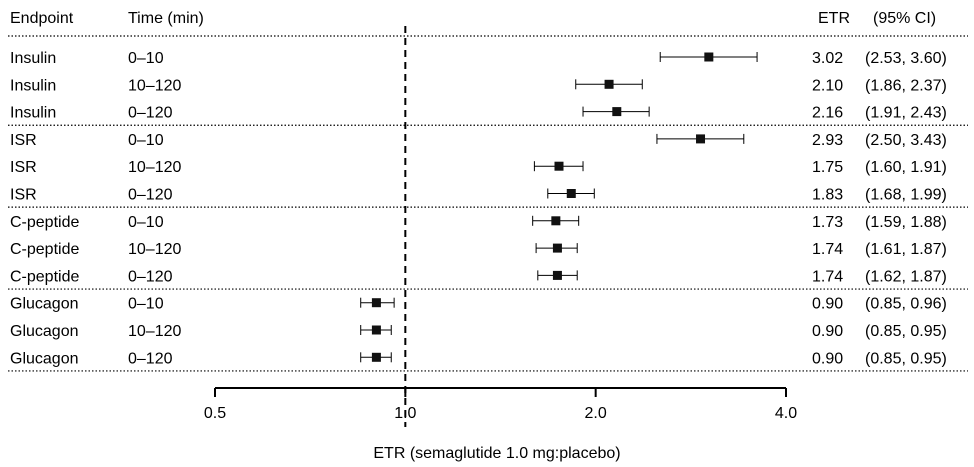  Describe the element at coordinates (478, 331) in the screenshot. I see `forest-row: Glucagon 10–120 0.90 (0.85, 0.95)` at that location.